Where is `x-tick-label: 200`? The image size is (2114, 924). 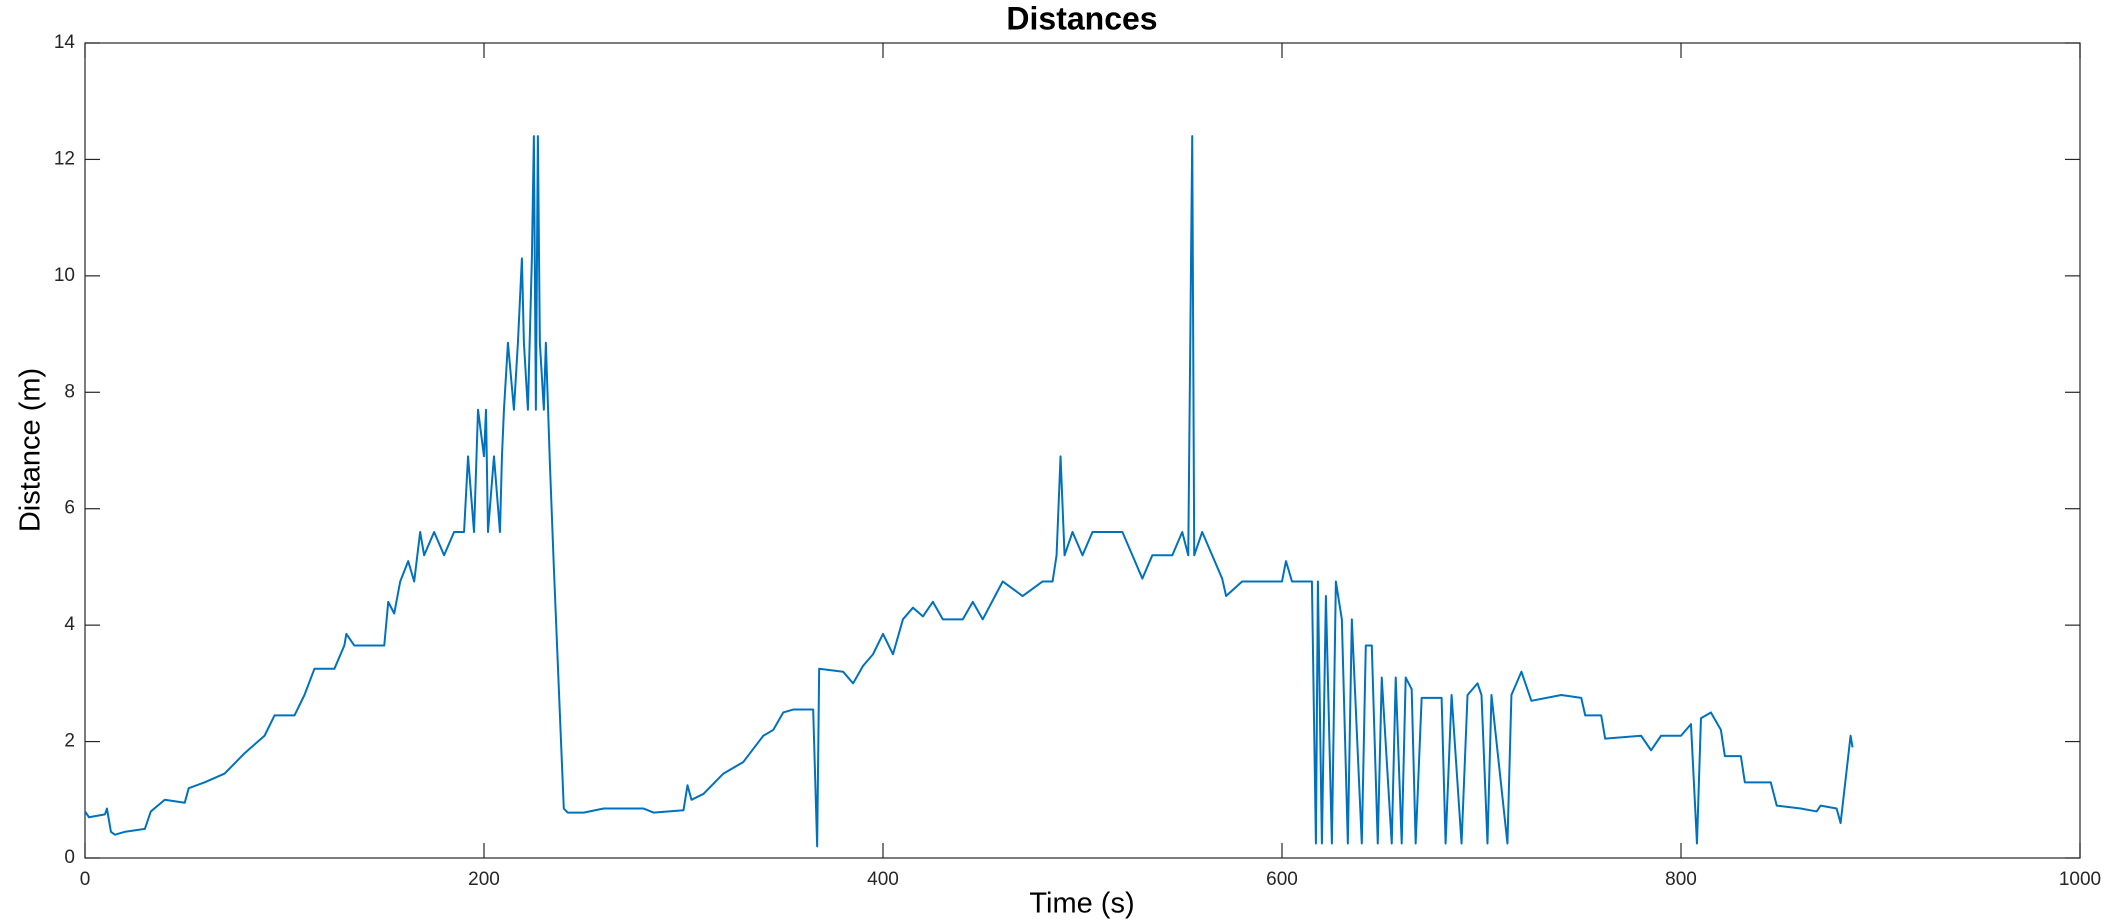 x-tick-label: 200 is located at coordinates (484, 879).